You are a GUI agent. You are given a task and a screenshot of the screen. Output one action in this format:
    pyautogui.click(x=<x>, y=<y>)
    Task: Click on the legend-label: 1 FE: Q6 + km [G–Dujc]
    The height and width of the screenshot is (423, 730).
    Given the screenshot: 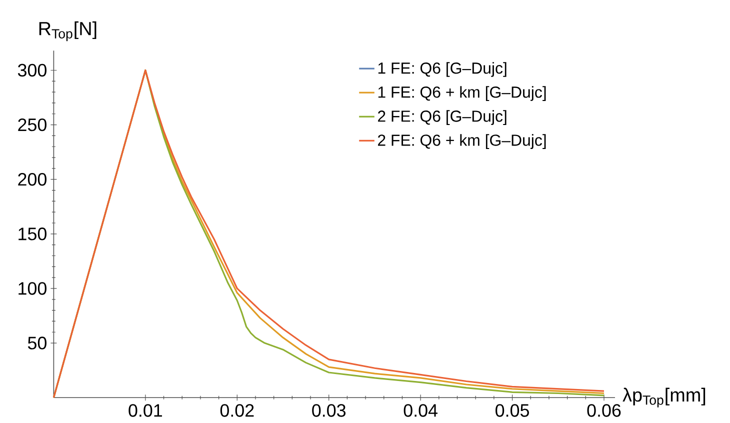 What is the action you would take?
    pyautogui.click(x=462, y=93)
    